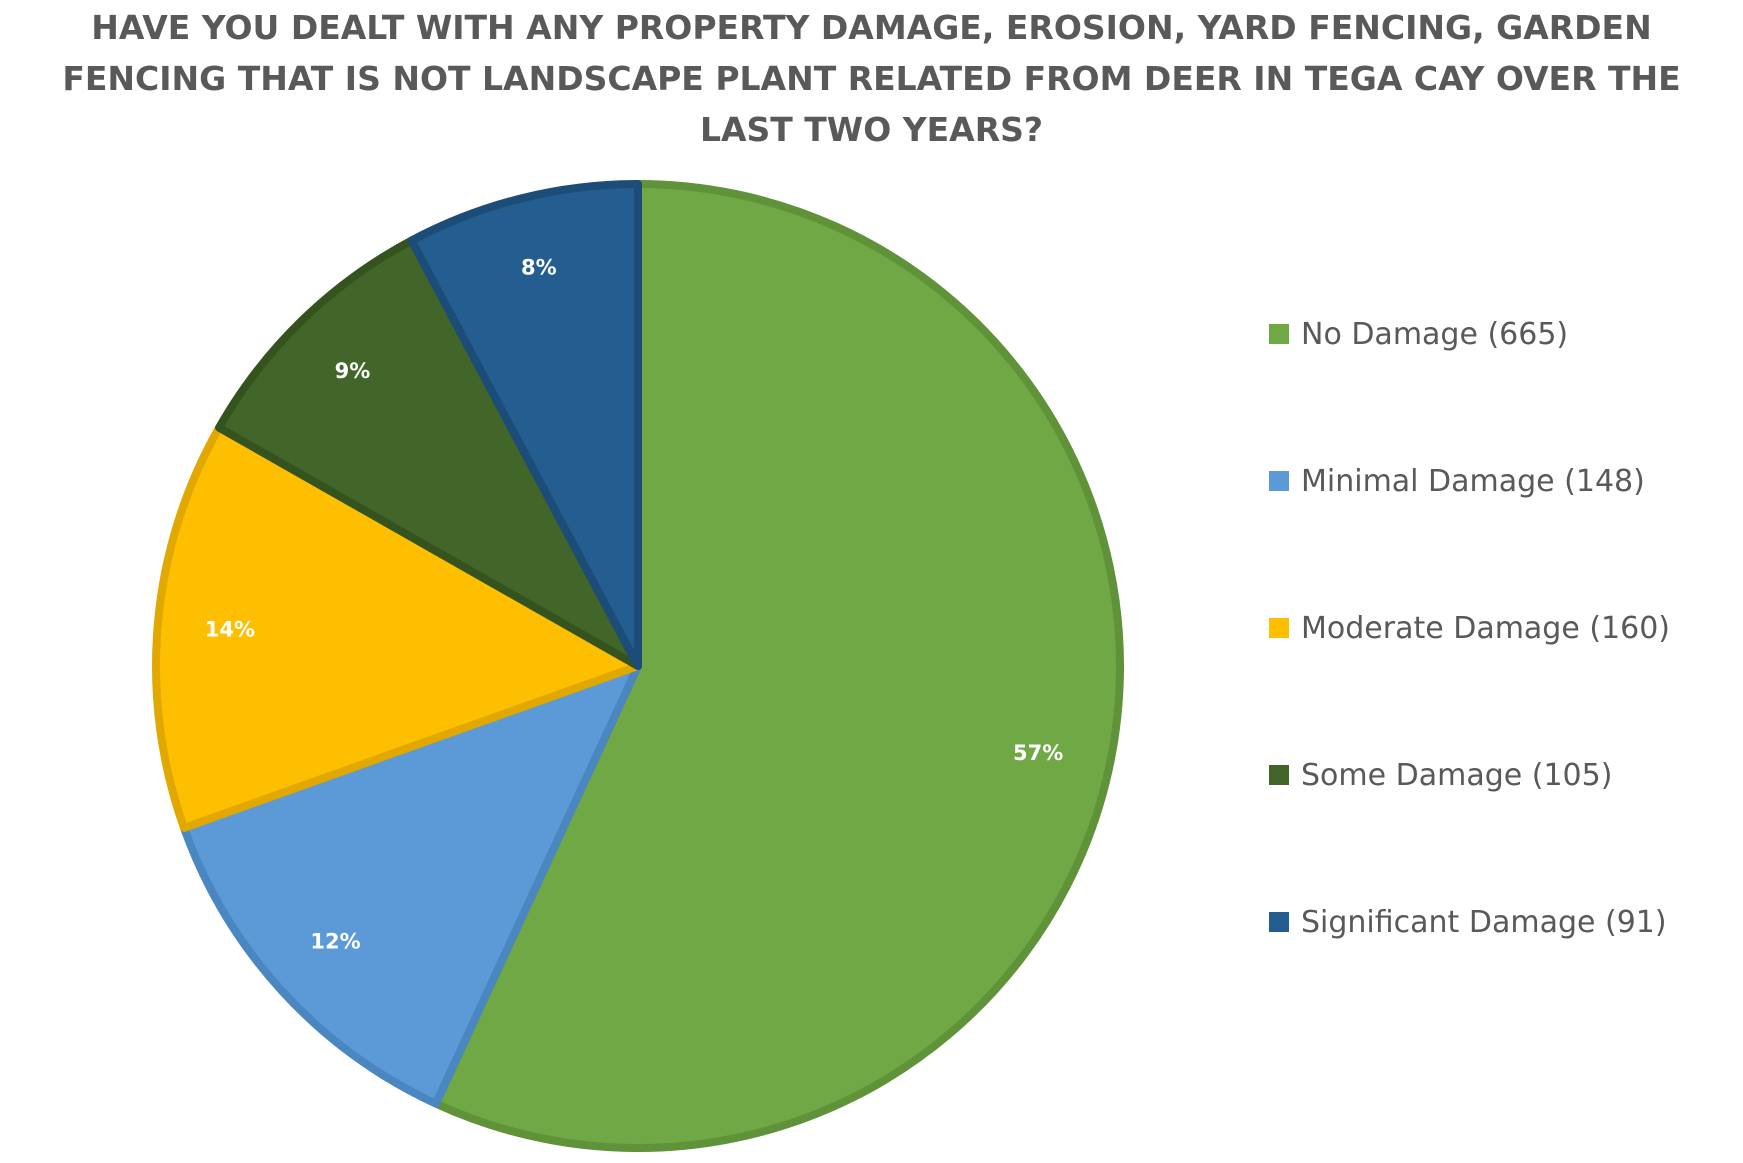 Image resolution: width=1743 pixels, height=1163 pixels. What do you see at coordinates (230, 629) in the screenshot?
I see `pie-data-label-2: 14%` at bounding box center [230, 629].